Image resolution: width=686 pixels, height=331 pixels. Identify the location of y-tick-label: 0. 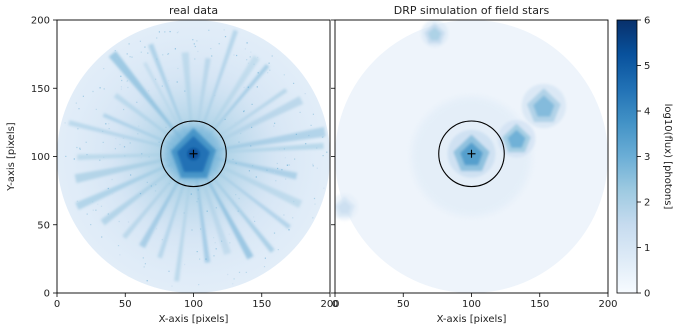
(47, 294).